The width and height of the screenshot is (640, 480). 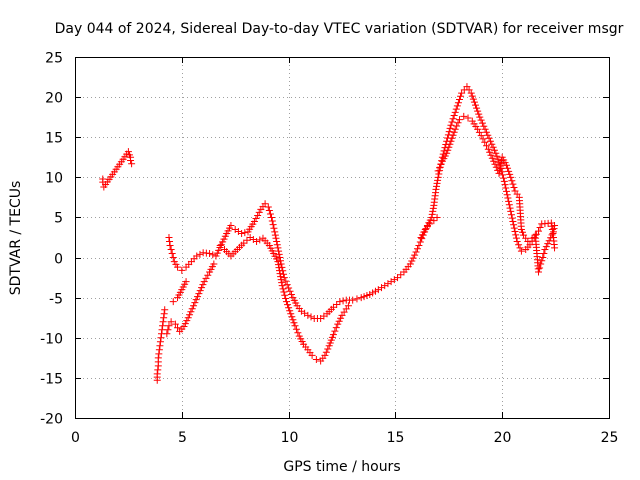 What do you see at coordinates (51, 239) in the screenshot?
I see `y-tick-labels: -20 -15 -10 -5 0 5 10 15 20 25` at bounding box center [51, 239].